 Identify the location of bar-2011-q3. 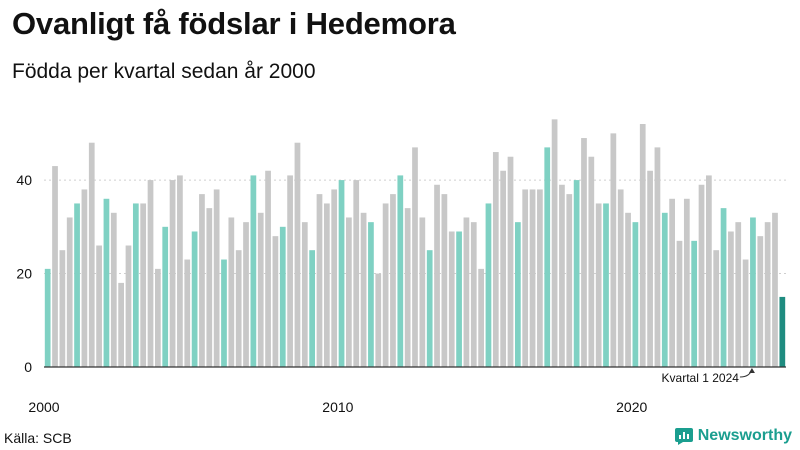
(385, 285).